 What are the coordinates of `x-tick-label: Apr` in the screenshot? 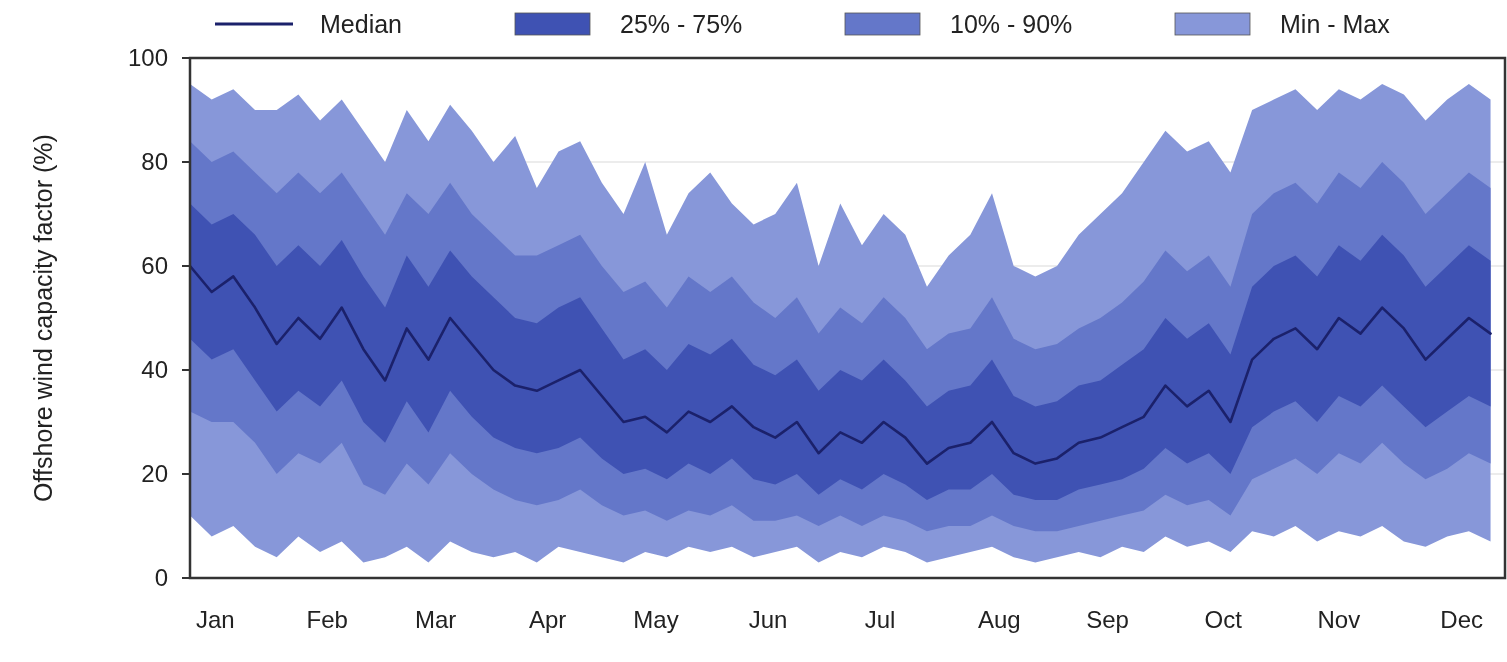 It's located at (547, 619).